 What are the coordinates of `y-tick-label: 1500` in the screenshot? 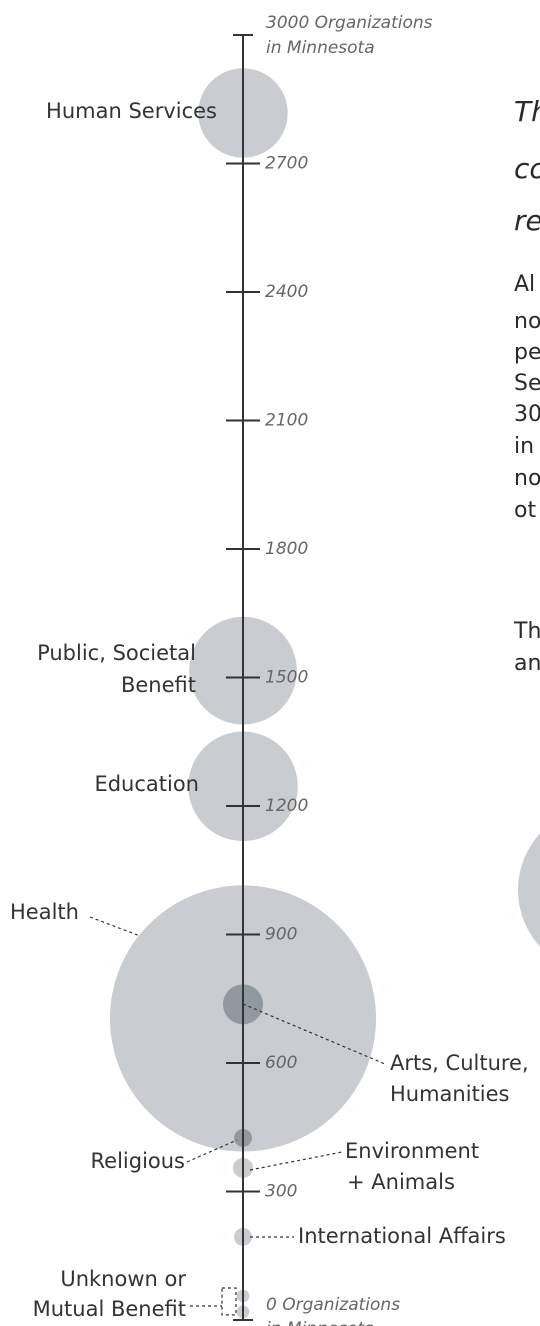 It's located at (286, 678).